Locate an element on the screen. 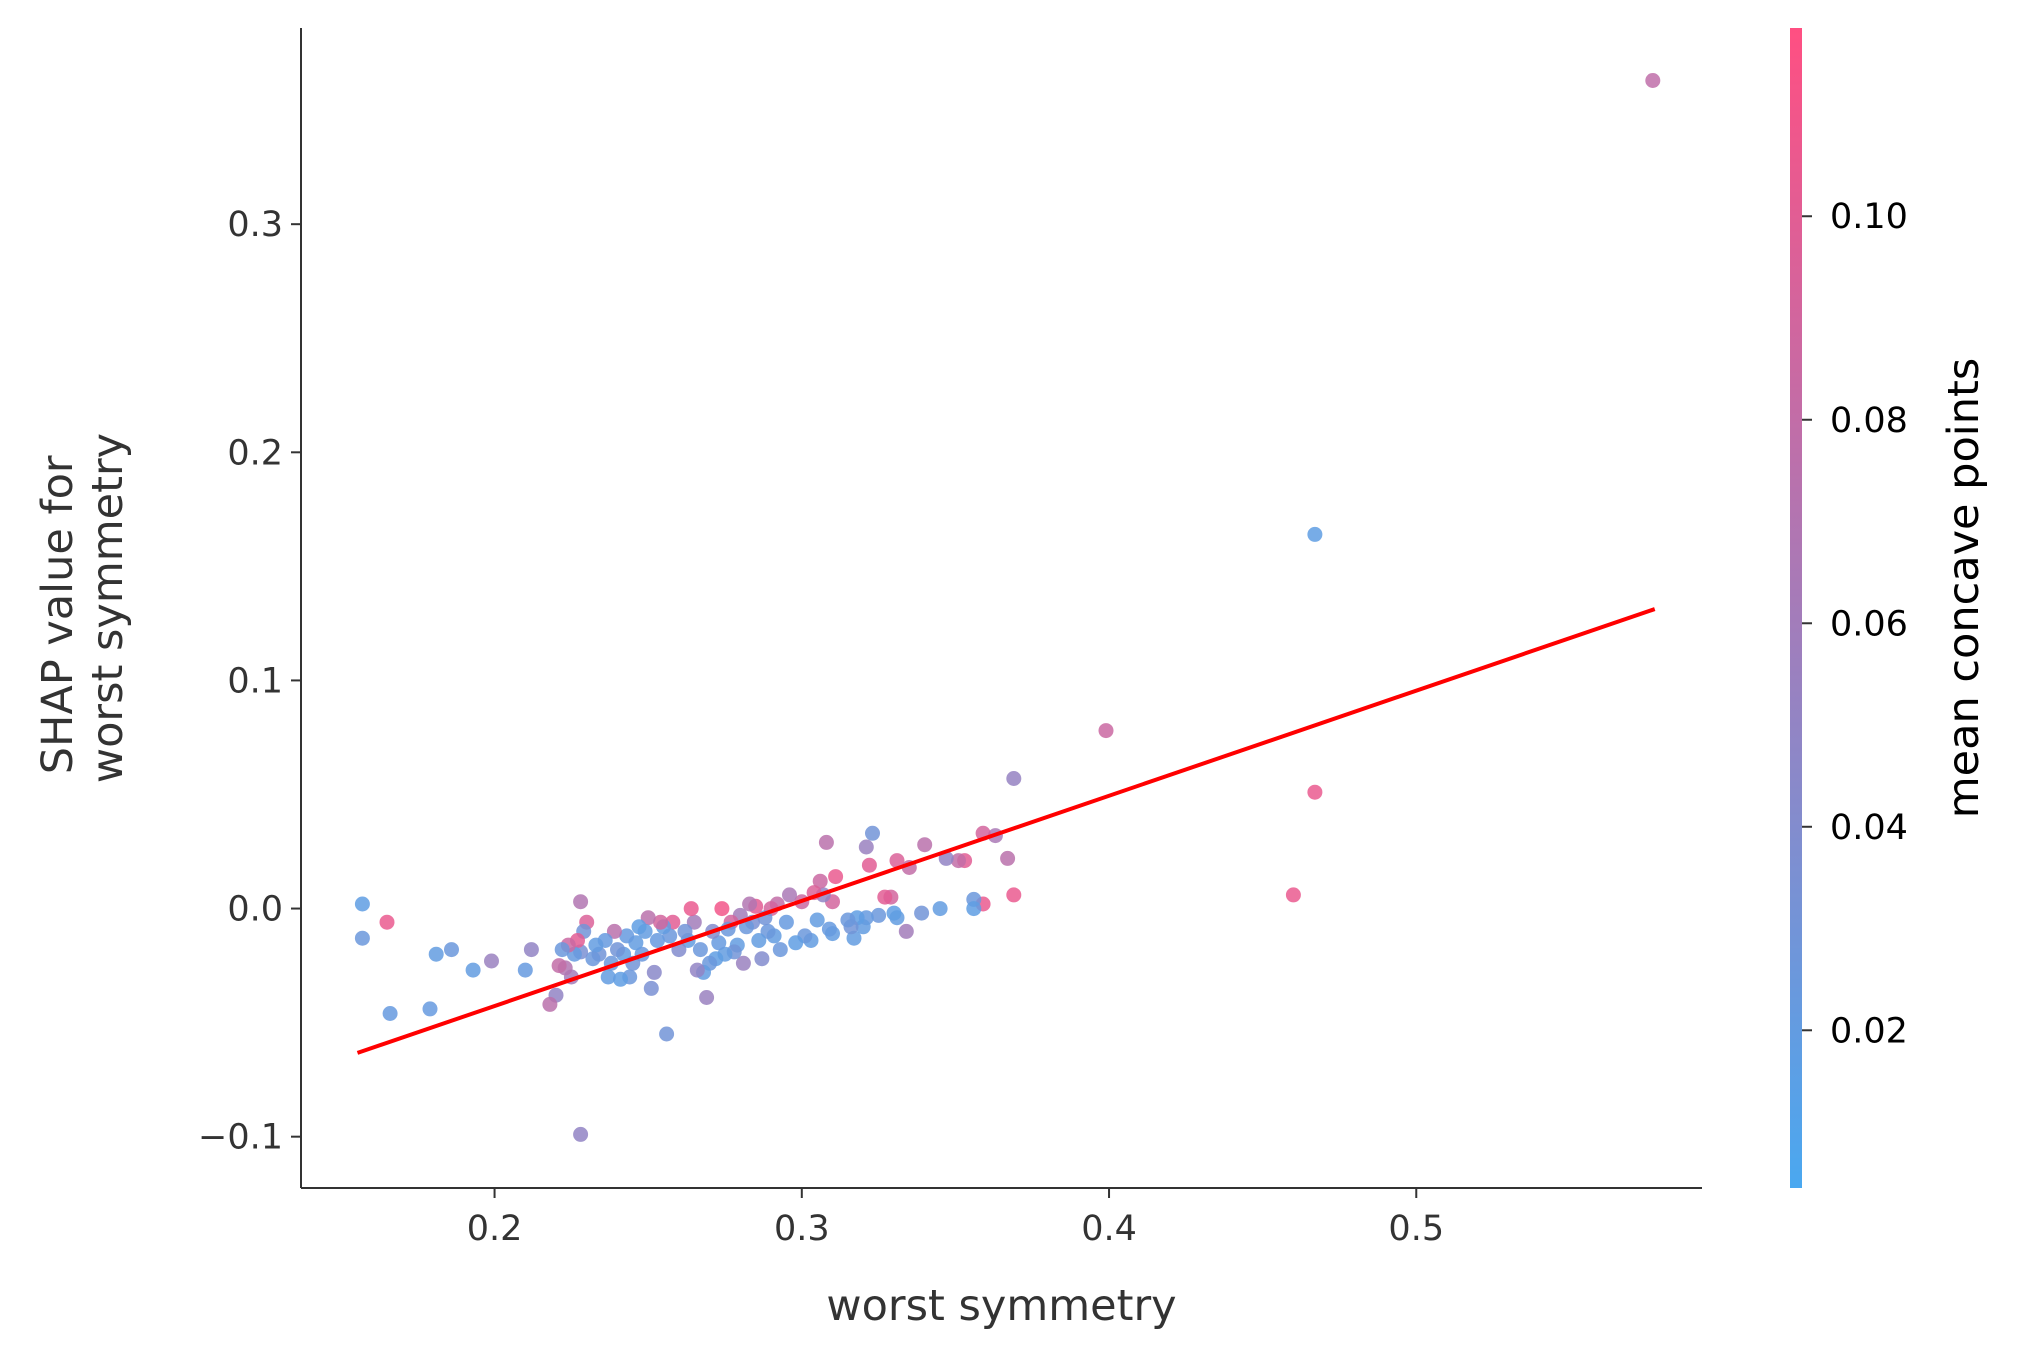 This screenshot has height=1357, width=2025. y-axis-title-line-2: worst symmetry is located at coordinates (108, 608).